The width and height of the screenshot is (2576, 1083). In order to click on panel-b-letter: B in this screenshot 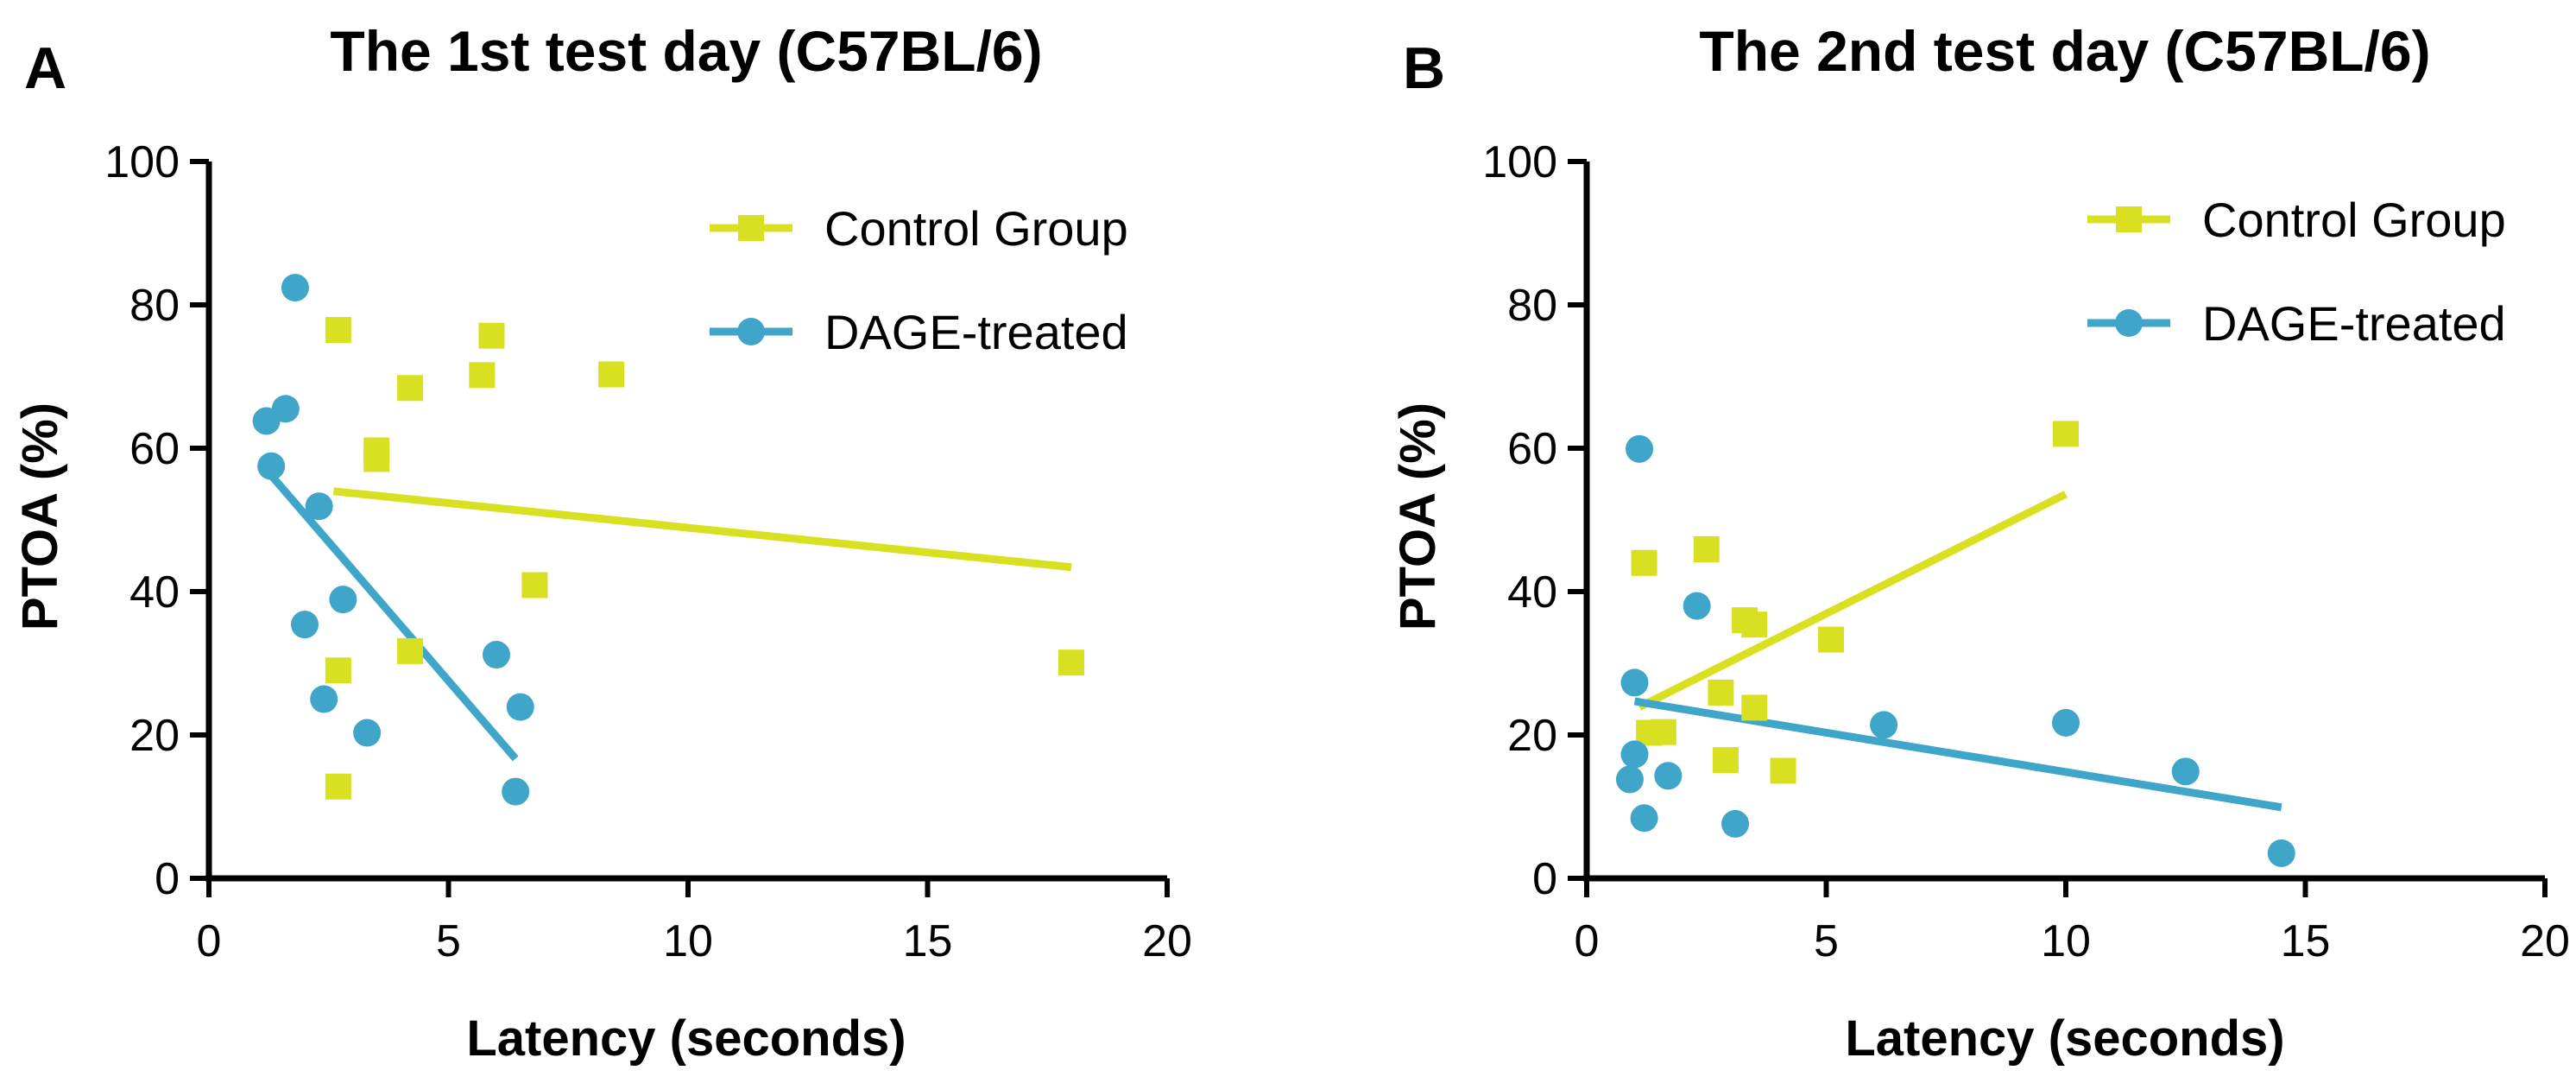, I will do `click(1424, 68)`.